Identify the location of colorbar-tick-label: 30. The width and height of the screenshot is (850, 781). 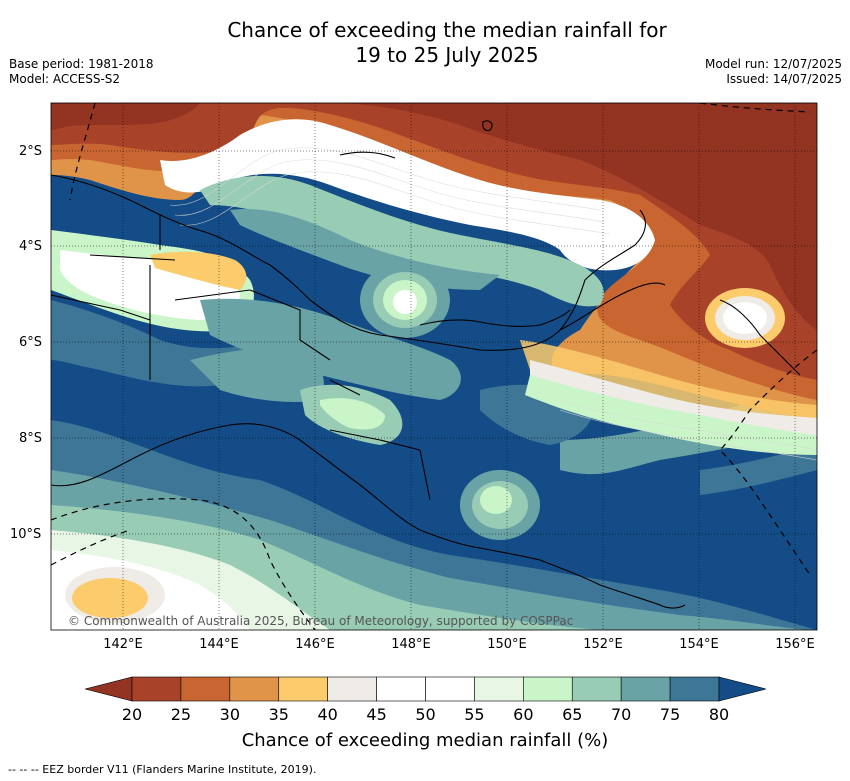
(230, 714).